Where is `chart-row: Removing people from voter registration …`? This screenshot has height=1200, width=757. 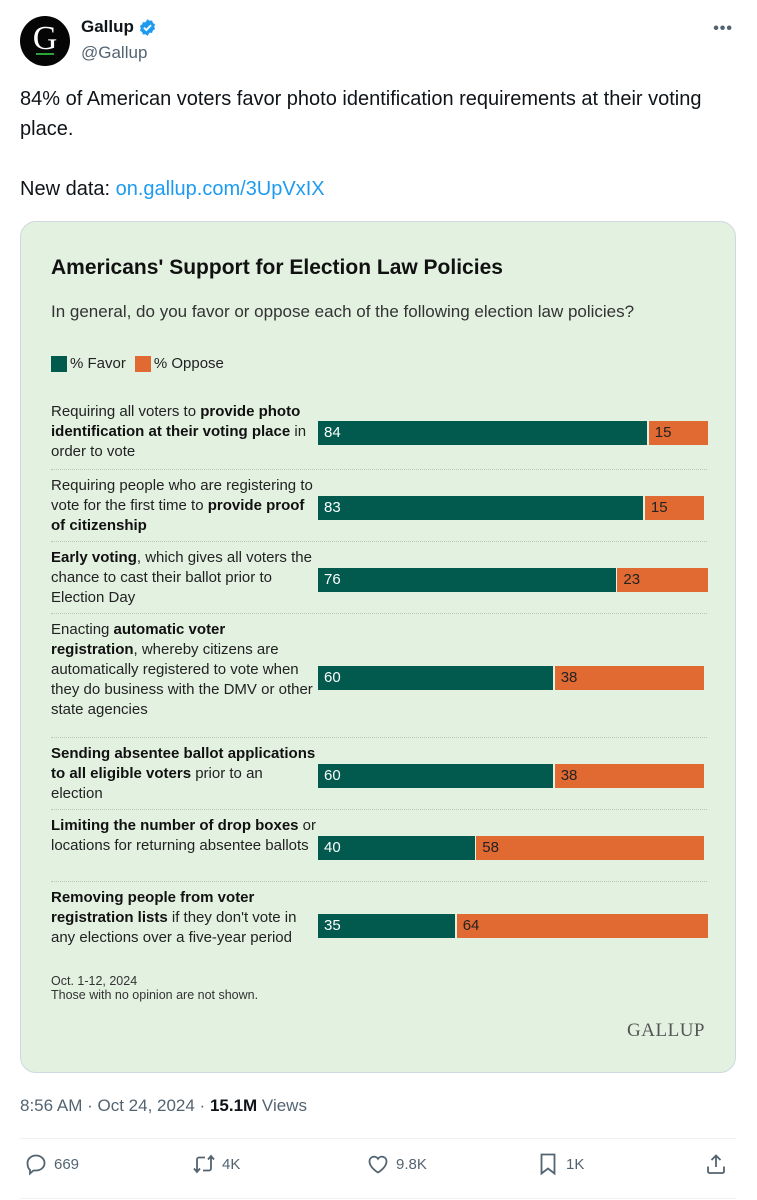
chart-row: Removing people from voter registration … is located at coordinates (379, 924).